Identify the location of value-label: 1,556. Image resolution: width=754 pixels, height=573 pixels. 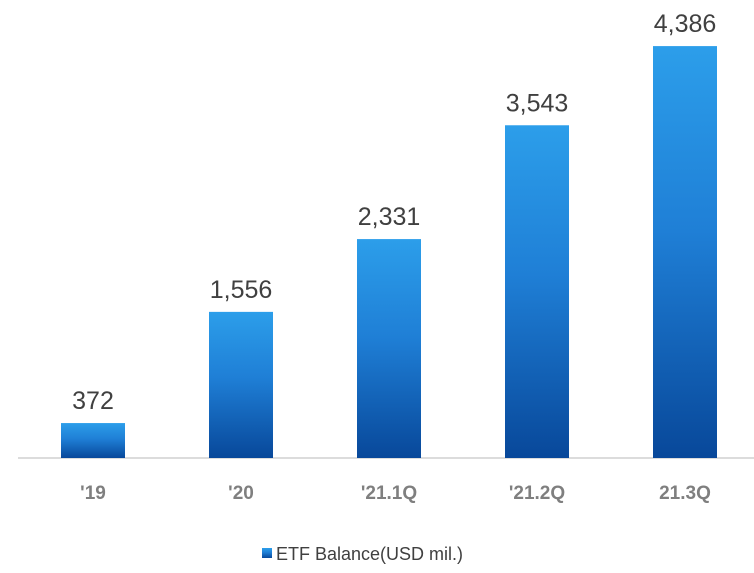
(241, 290).